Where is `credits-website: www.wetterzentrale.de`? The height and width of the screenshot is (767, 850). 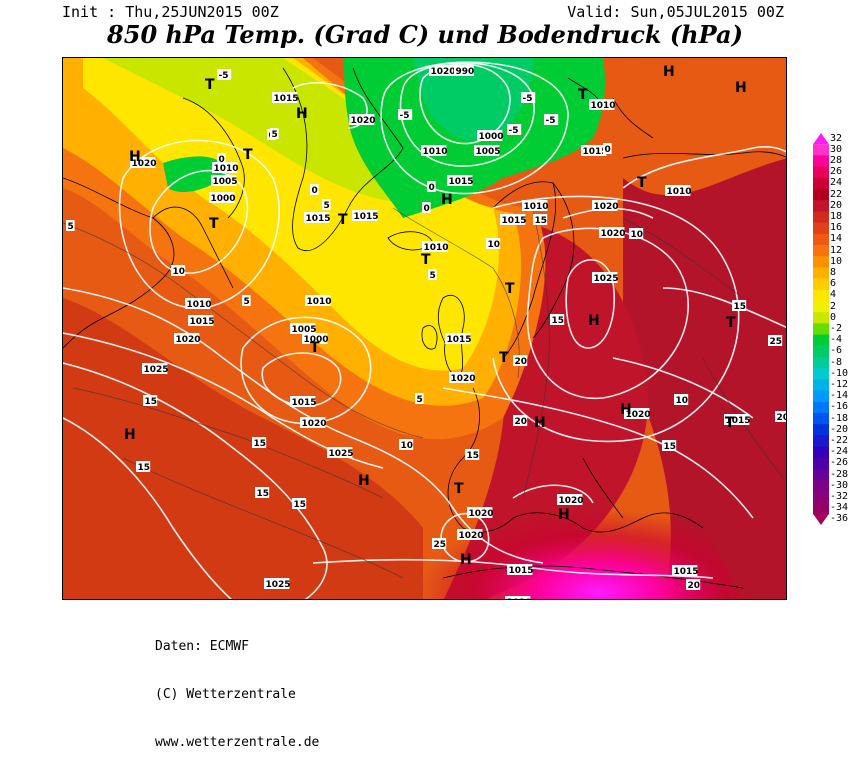 credits-website: www.wetterzentrale.de is located at coordinates (237, 742).